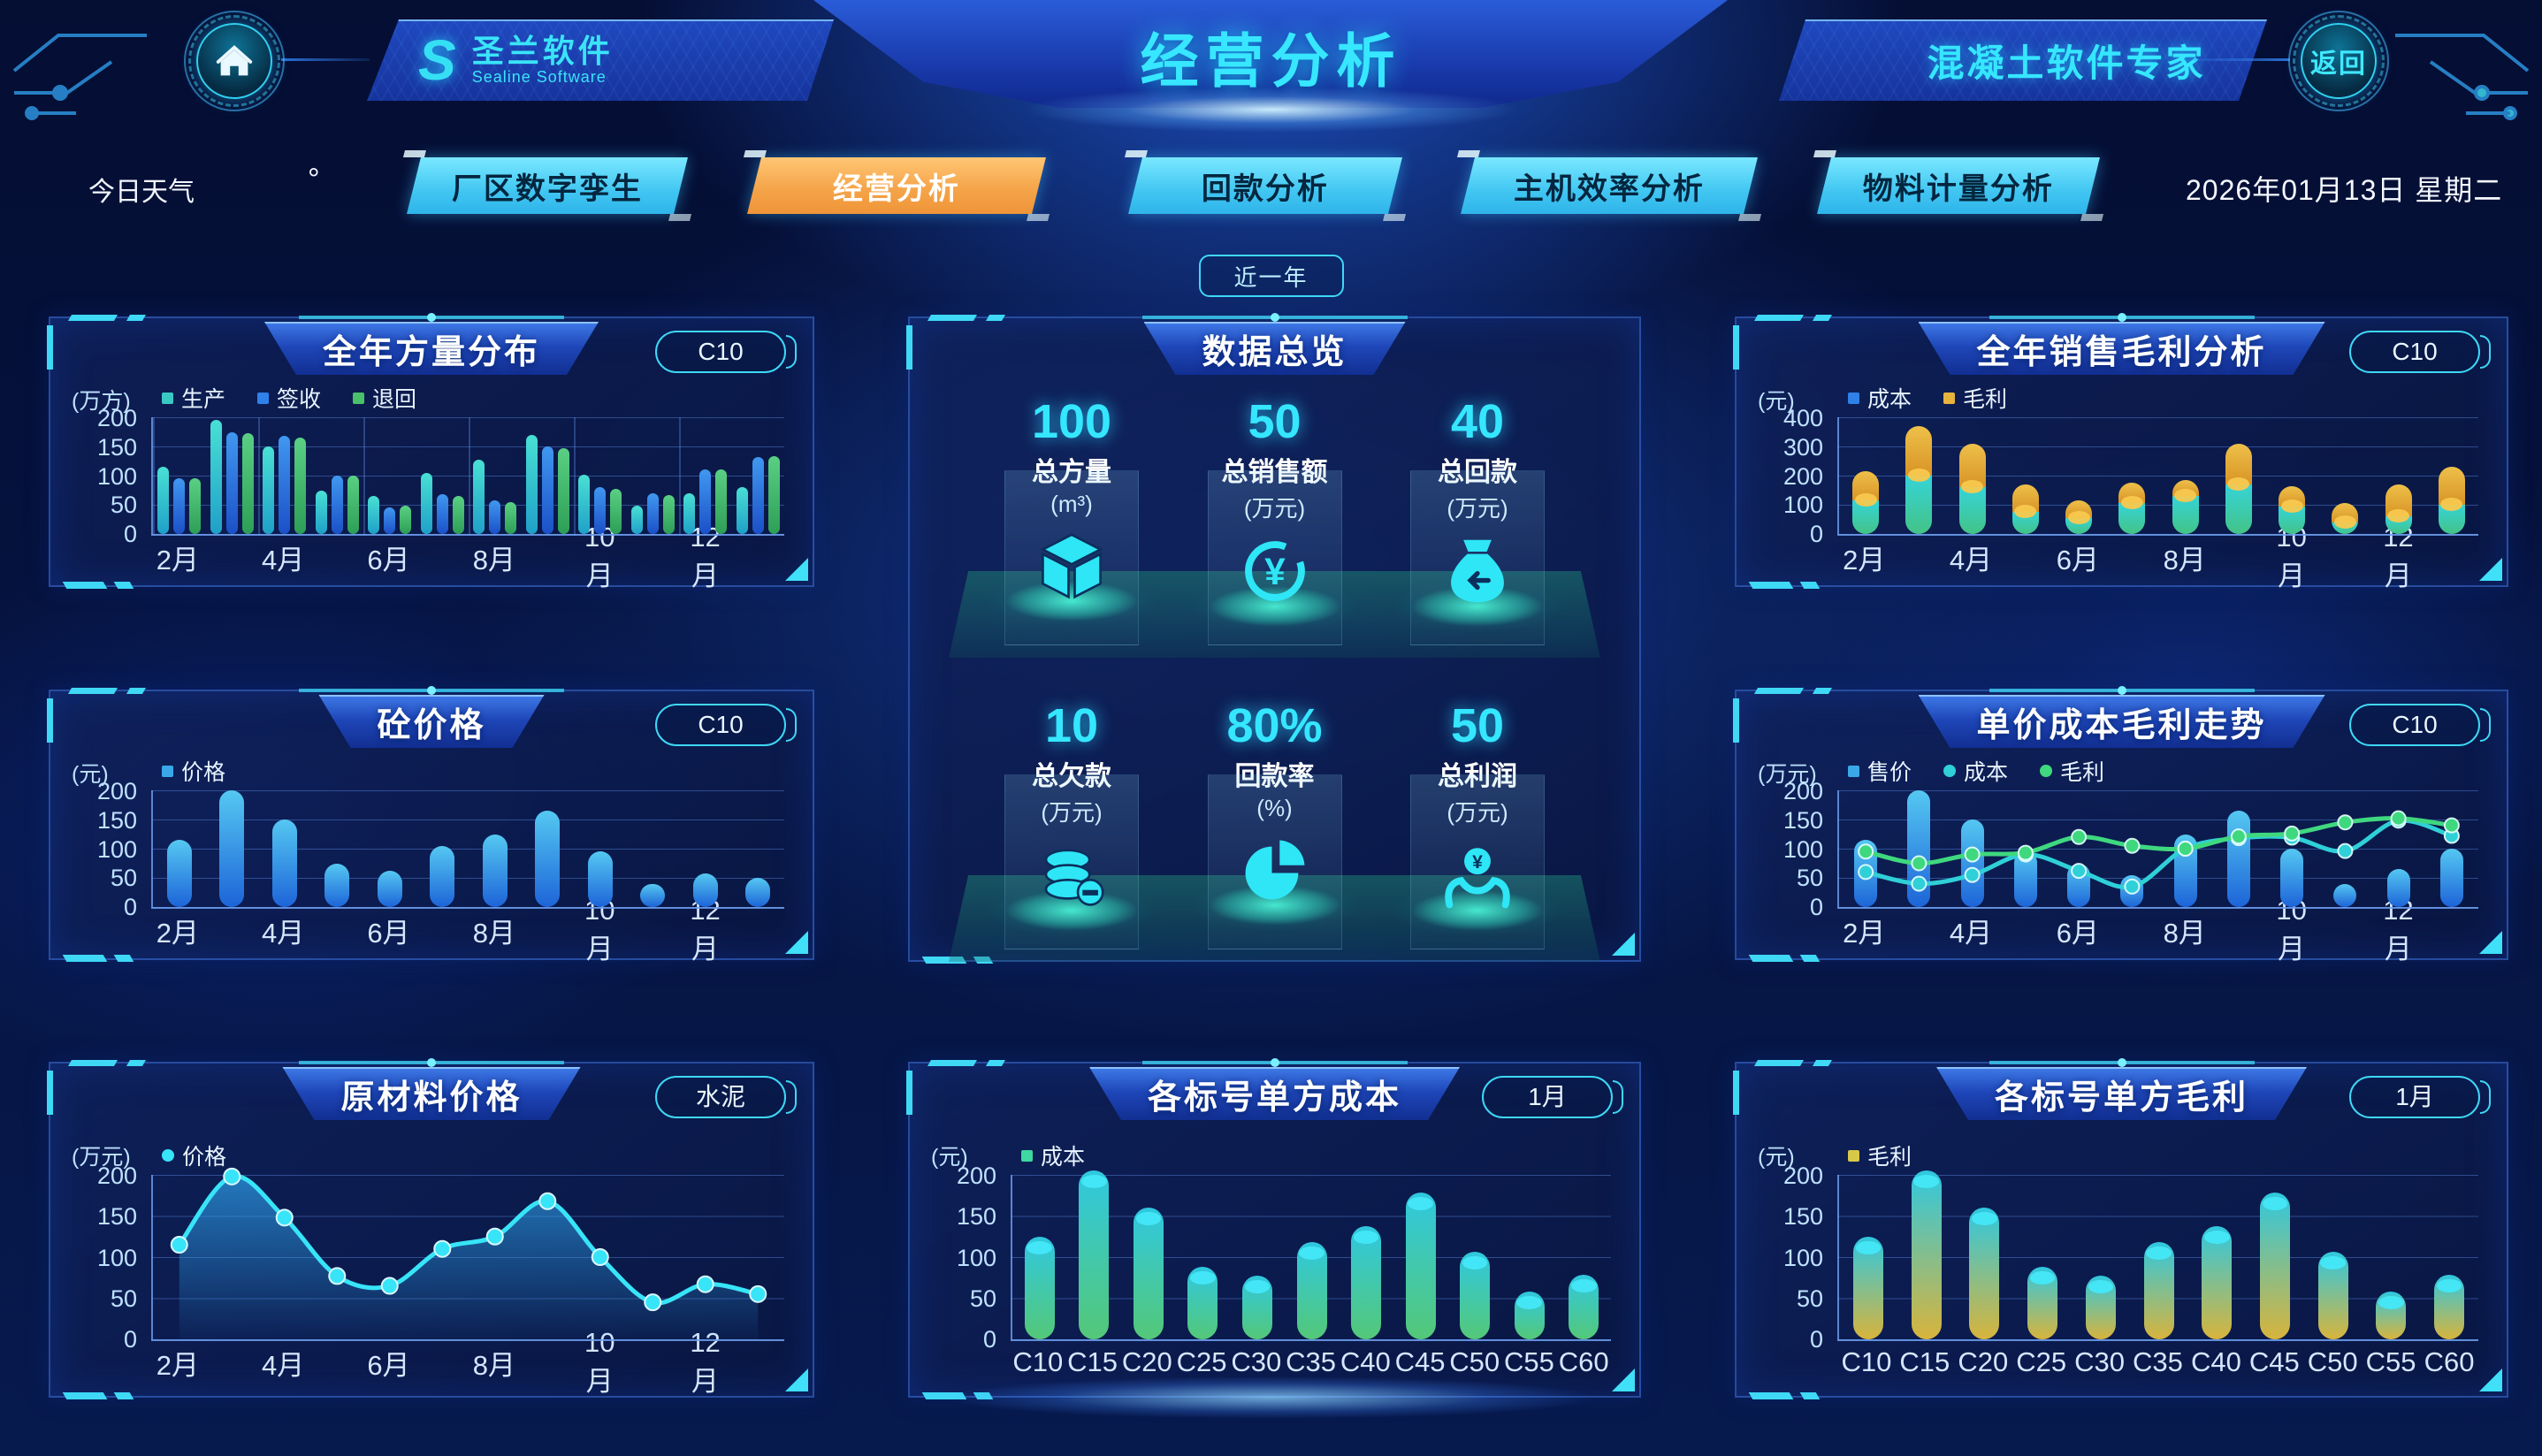 Image resolution: width=2542 pixels, height=1456 pixels. I want to click on unit-cost-profit-trend-chart: 售价 成本 毛利 200 150 100 50 0 2月 4月 6月 8月 10月 12月, so click(2119, 862).